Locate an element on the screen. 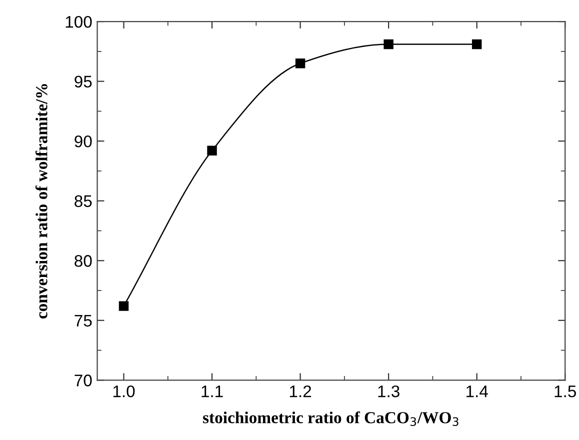 The width and height of the screenshot is (579, 440). y-tick-label: 90 is located at coordinates (83, 141).